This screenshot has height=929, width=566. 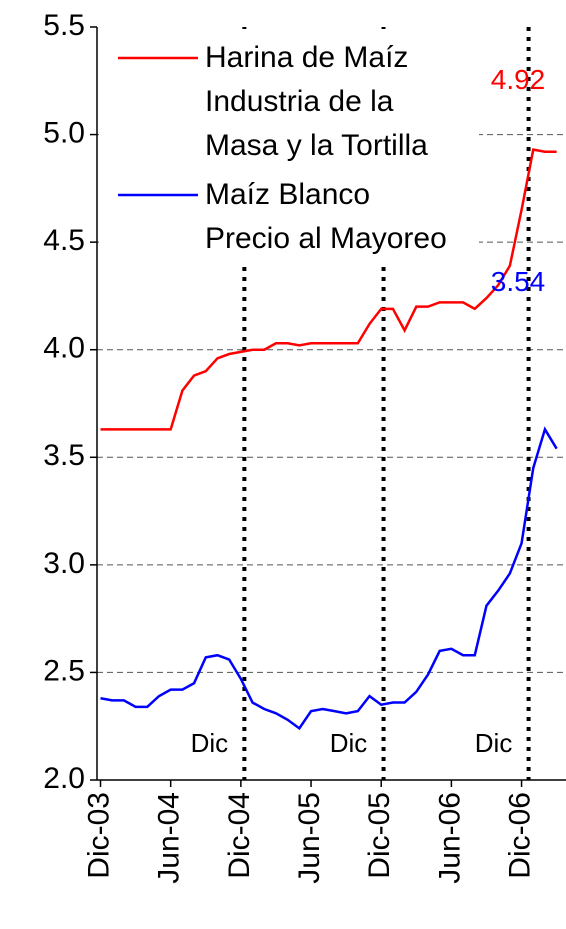 What do you see at coordinates (64, 240) in the screenshot?
I see `y-tick-label: 4.5` at bounding box center [64, 240].